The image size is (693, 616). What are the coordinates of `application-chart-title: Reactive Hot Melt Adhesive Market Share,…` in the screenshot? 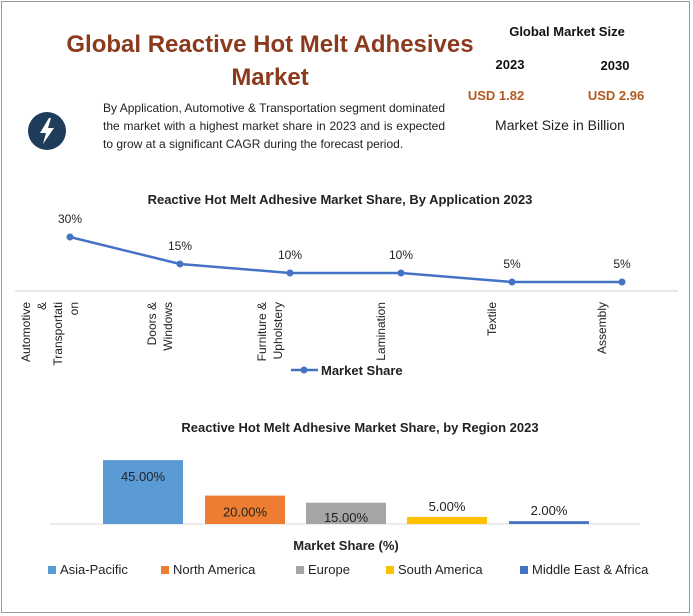 It's located at (340, 199).